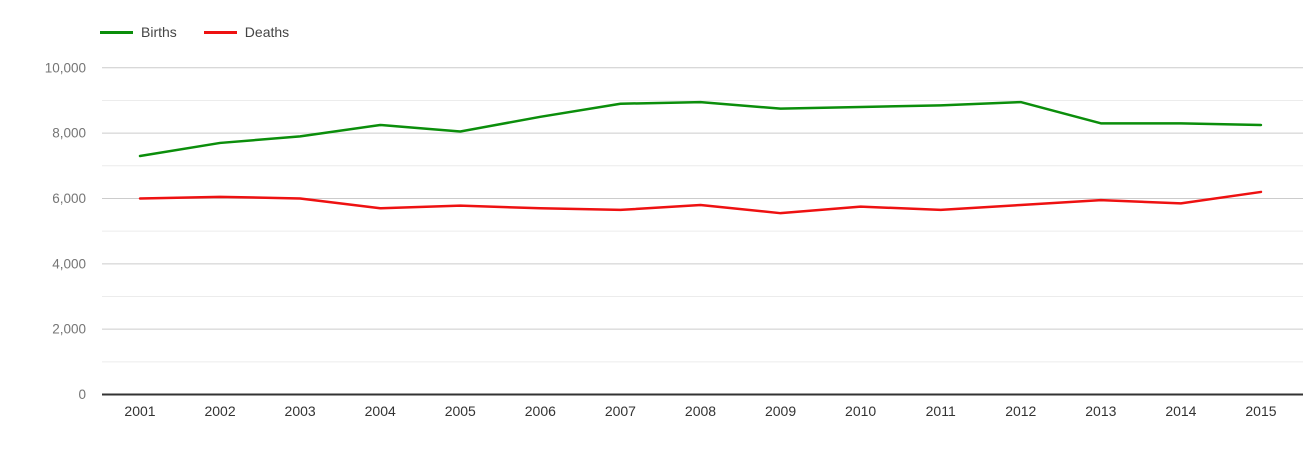 The image size is (1305, 450). Describe the element at coordinates (139, 411) in the screenshot. I see `x-axis-tick-label: 2001` at that location.